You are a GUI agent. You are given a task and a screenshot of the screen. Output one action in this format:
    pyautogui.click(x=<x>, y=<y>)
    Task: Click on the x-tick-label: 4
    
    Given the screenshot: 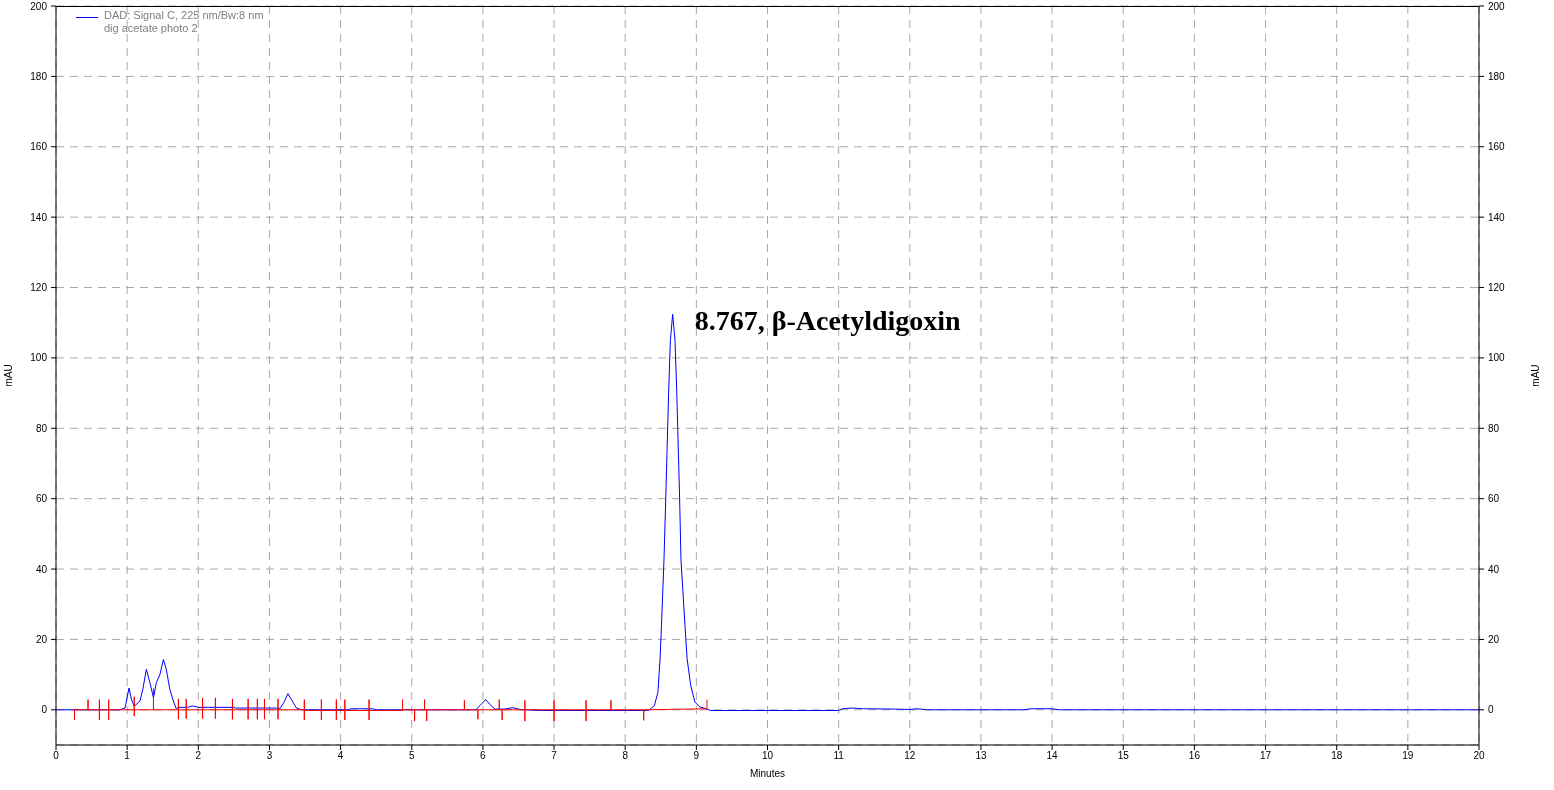 What is the action you would take?
    pyautogui.click(x=340, y=756)
    